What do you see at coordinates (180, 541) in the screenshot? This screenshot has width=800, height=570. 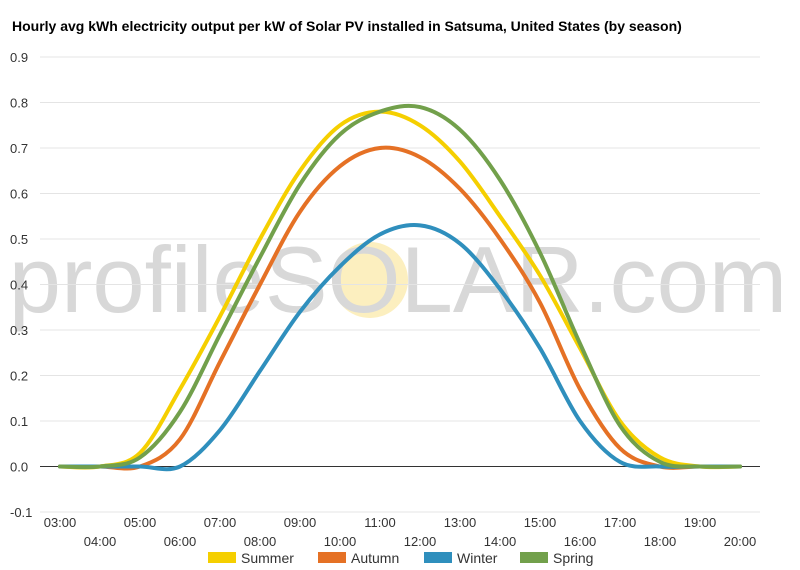 I see `x-tick-label: 06:00` at bounding box center [180, 541].